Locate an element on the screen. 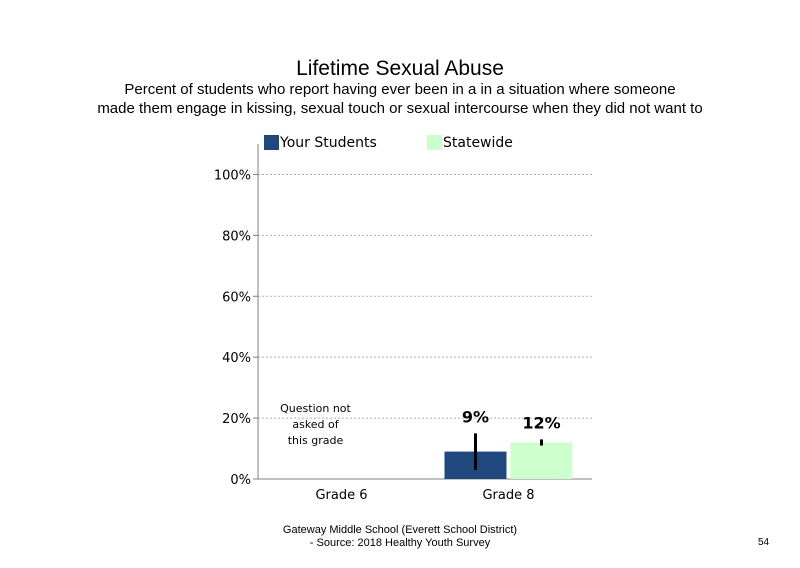  data-label: 9% is located at coordinates (475, 416).